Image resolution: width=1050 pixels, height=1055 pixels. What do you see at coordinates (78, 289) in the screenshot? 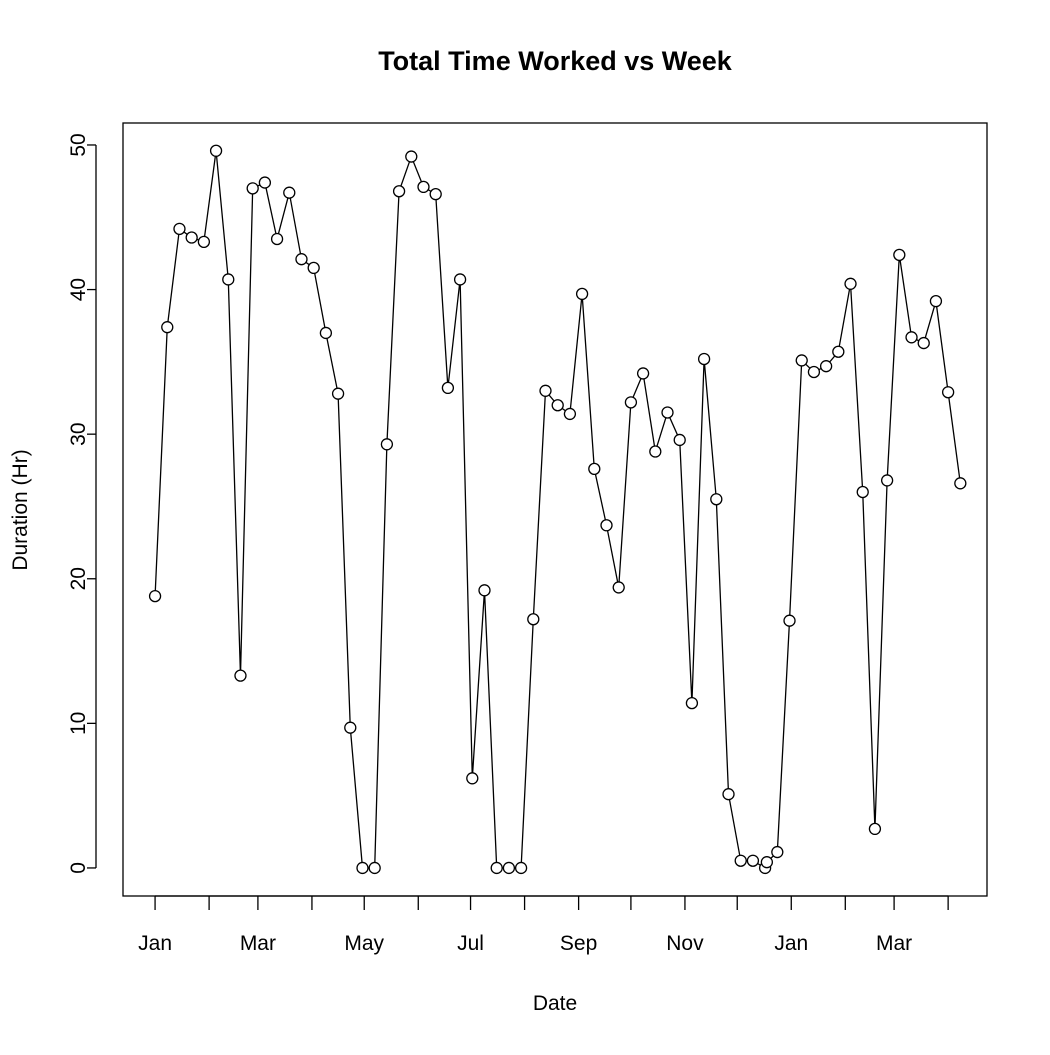
I see `y-tick-label: 40` at bounding box center [78, 289].